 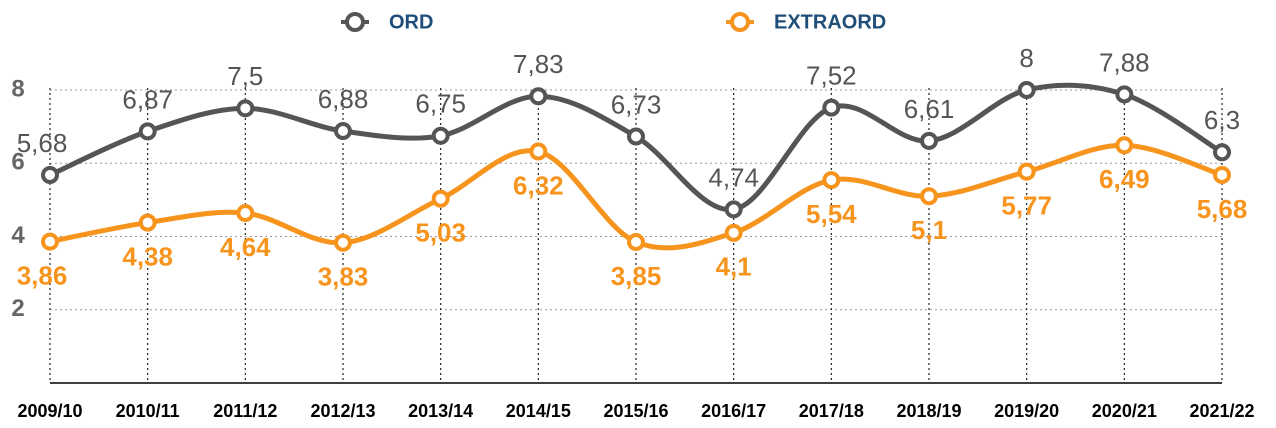 What do you see at coordinates (928, 411) in the screenshot?
I see `x-tick-label: 2018/19` at bounding box center [928, 411].